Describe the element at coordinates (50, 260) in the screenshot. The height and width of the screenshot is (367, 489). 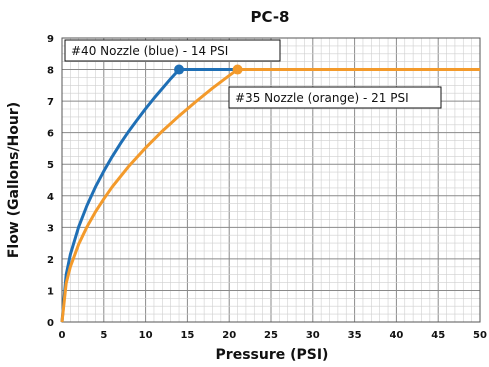
I see `y-tick-label: 2` at that location.